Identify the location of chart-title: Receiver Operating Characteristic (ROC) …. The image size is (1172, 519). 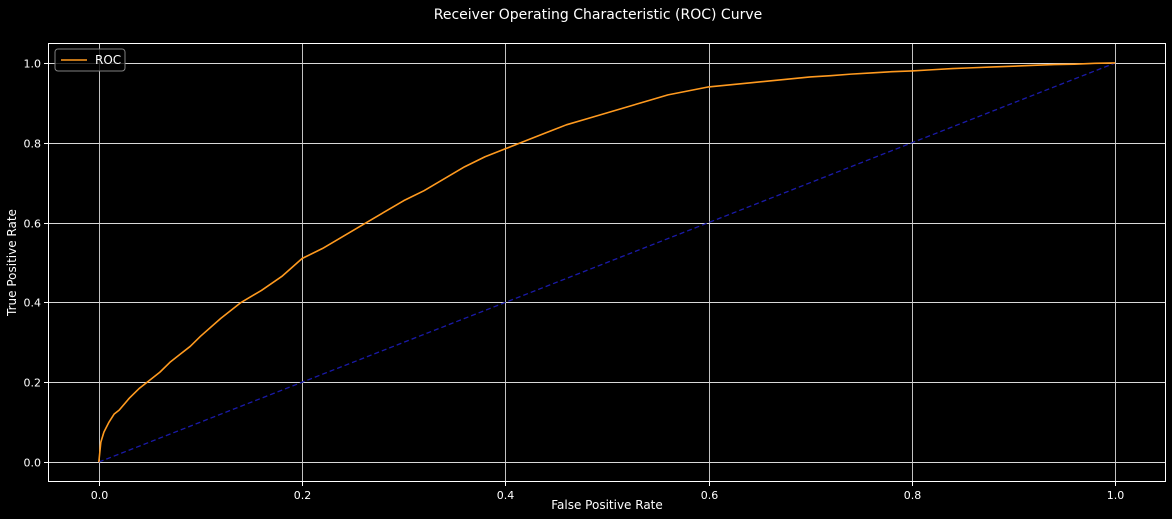
(598, 15).